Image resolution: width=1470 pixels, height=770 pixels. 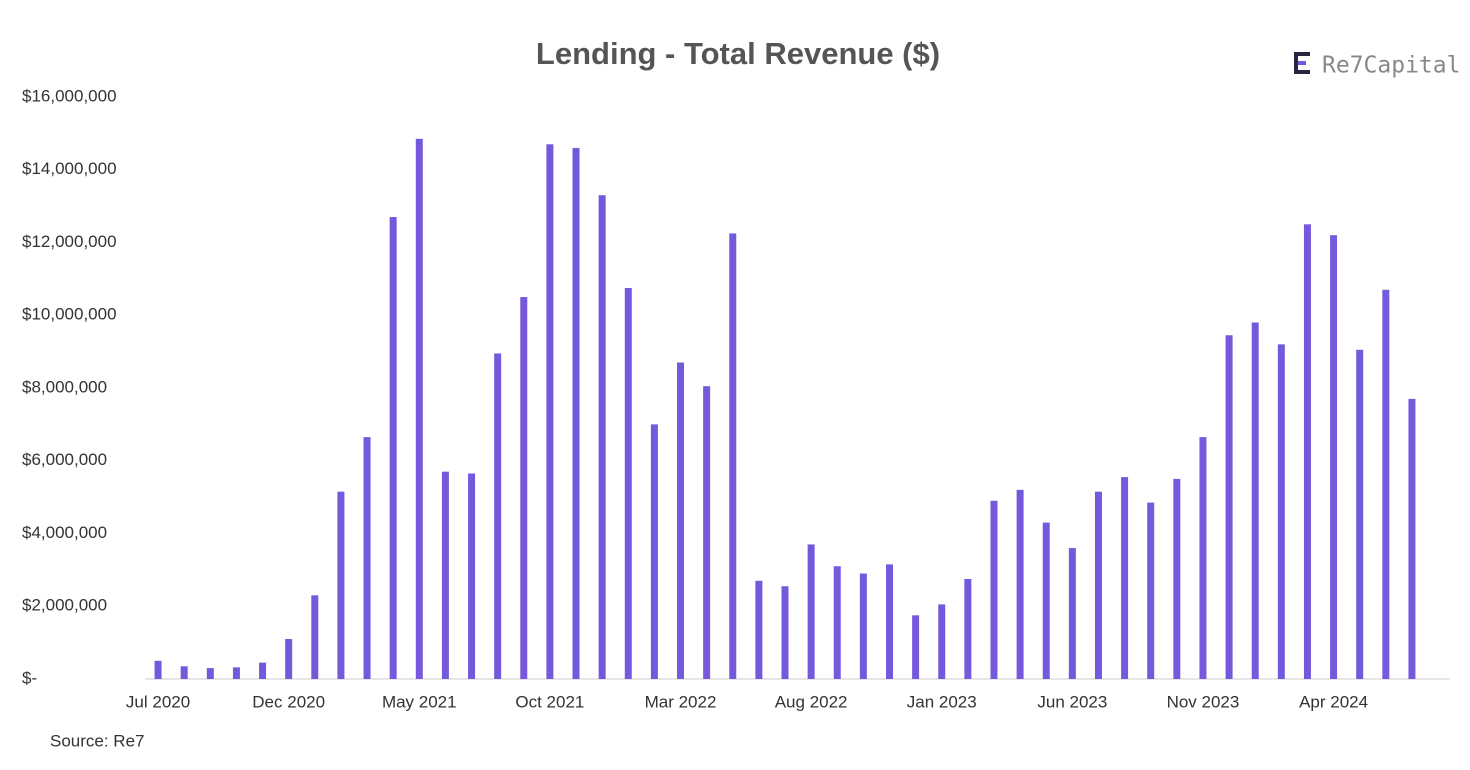 What do you see at coordinates (1203, 701) in the screenshot?
I see `x-tick-label: Nov 2023` at bounding box center [1203, 701].